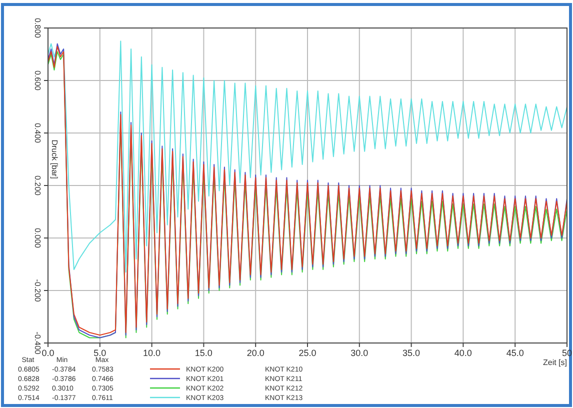 The height and width of the screenshot is (408, 573). What do you see at coordinates (37, 290) in the screenshot?
I see `y-tick-label: -0.200` at bounding box center [37, 290].